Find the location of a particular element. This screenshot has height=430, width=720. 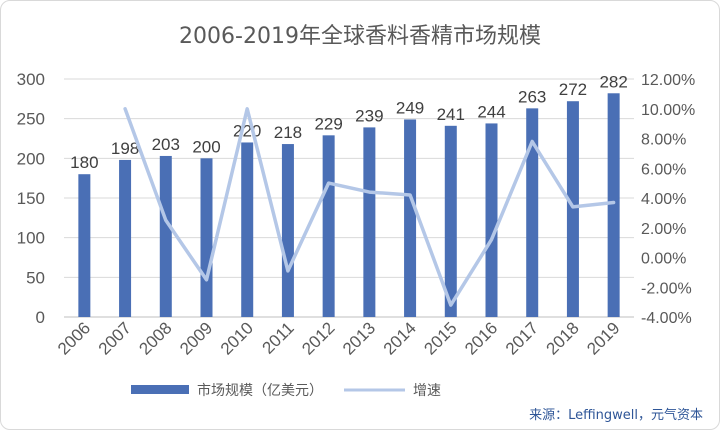

right-tick-label: 4.00% is located at coordinates (663, 199).